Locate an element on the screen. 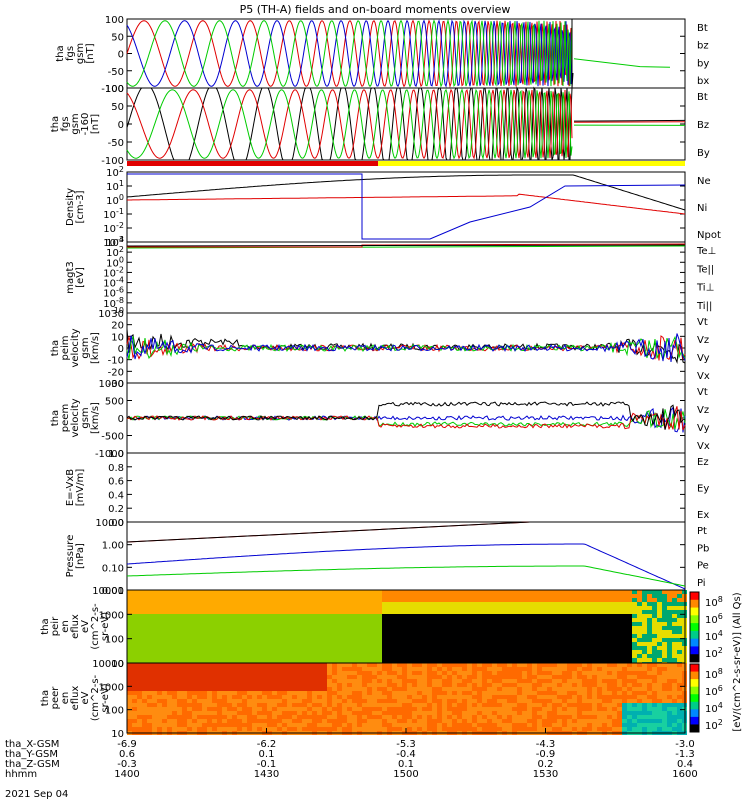  colorbar-ticklabel: 108 is located at coordinates (714, 602).